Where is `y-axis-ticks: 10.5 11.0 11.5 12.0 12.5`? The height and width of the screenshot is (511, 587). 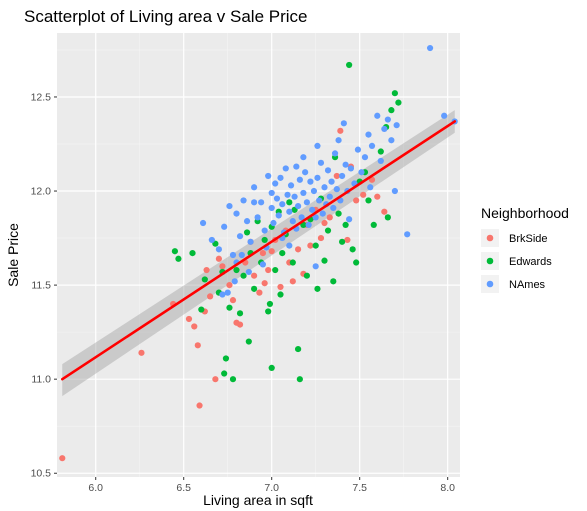
y-axis-ticks: 10.5 11.0 11.5 12.0 12.5 is located at coordinates (44, 285).